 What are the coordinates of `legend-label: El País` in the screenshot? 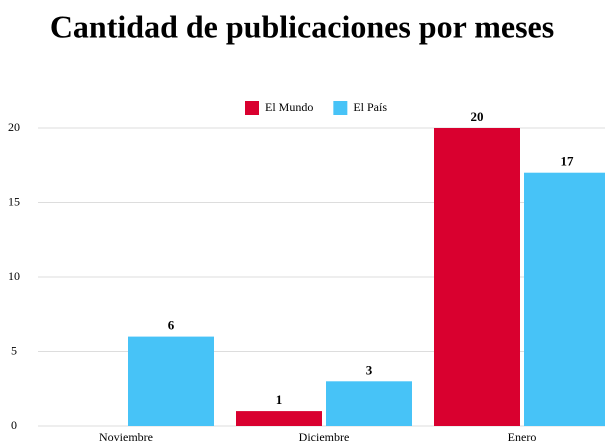 It's located at (370, 107).